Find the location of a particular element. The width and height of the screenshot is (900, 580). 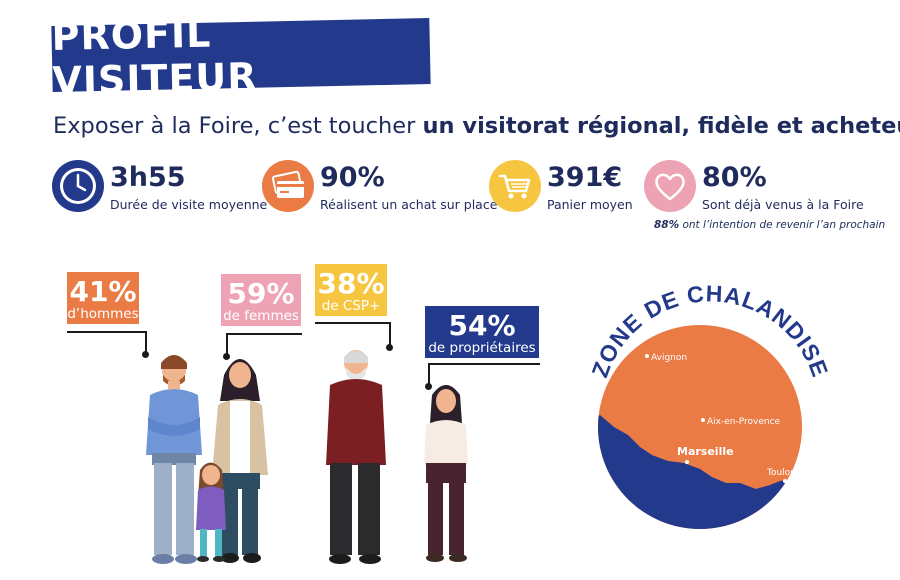

stat-label: Sont déjà venus à la Foire is located at coordinates (783, 204).